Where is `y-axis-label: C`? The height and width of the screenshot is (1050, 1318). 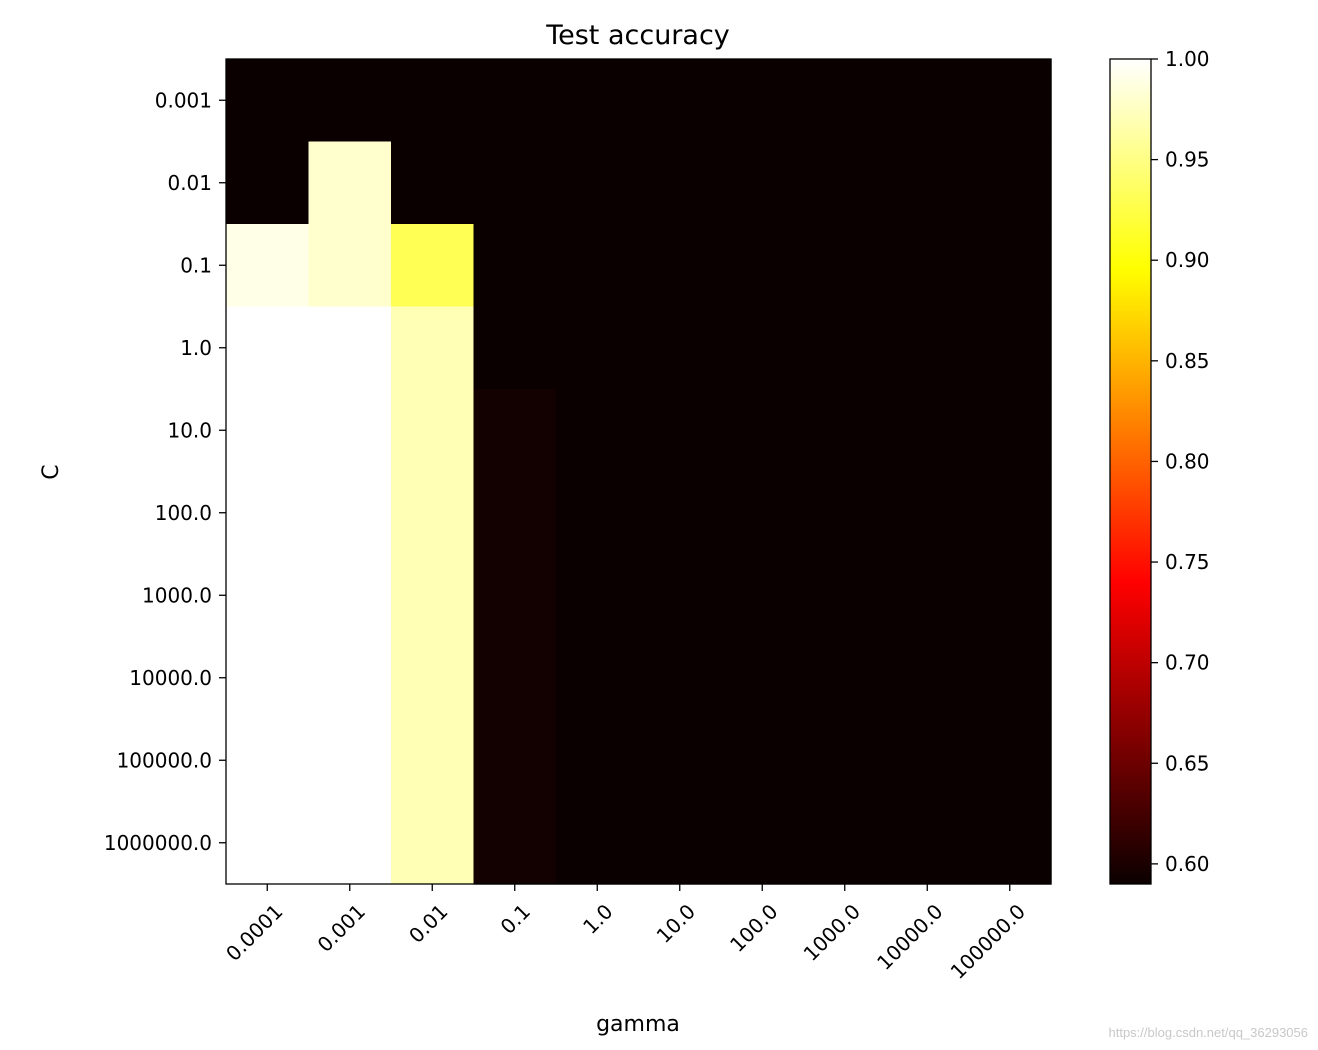 y-axis-label: C is located at coordinates (51, 471).